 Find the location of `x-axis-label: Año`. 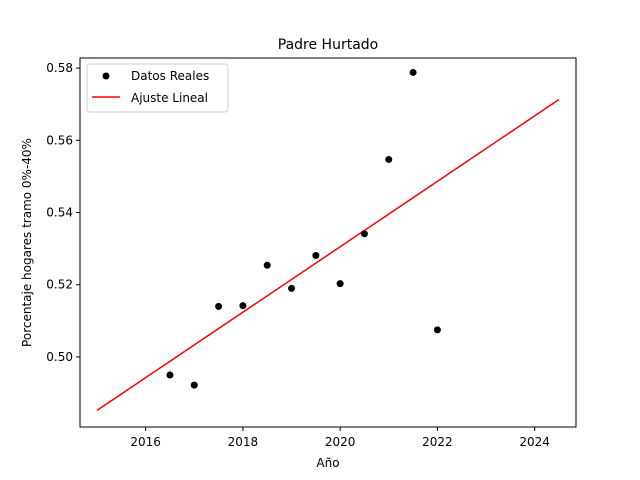

x-axis-label: Año is located at coordinates (327, 463).